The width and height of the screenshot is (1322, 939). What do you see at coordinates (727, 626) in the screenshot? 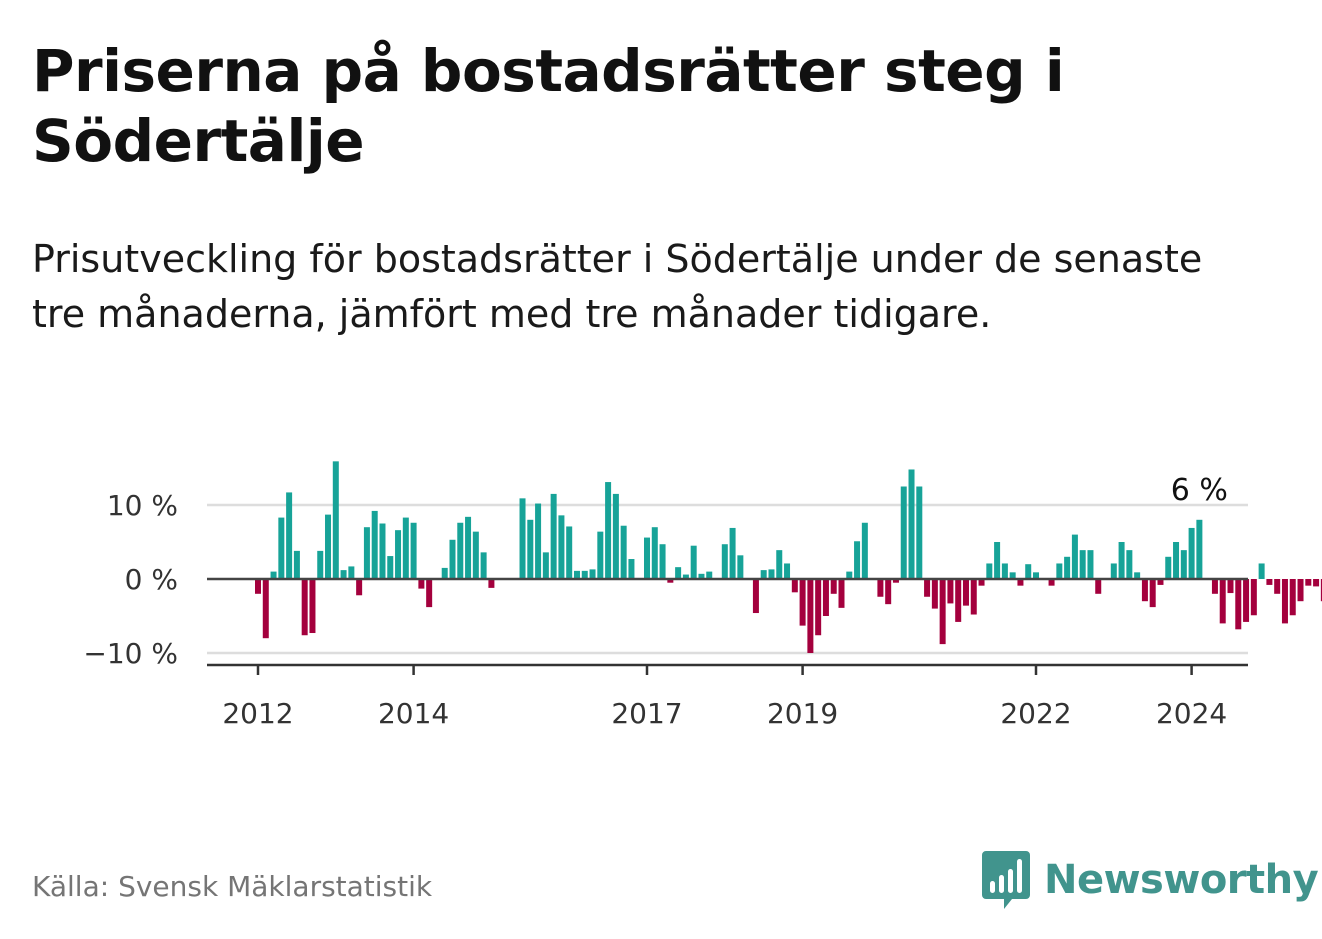
I see `axis-layer` at bounding box center [727, 626].